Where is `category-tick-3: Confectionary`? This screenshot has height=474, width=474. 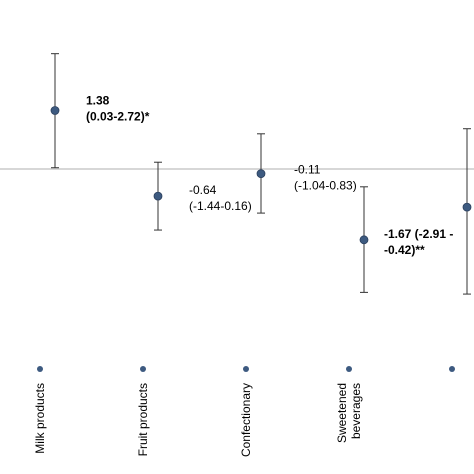
category-tick-3: Confectionary is located at coordinates (246, 411).